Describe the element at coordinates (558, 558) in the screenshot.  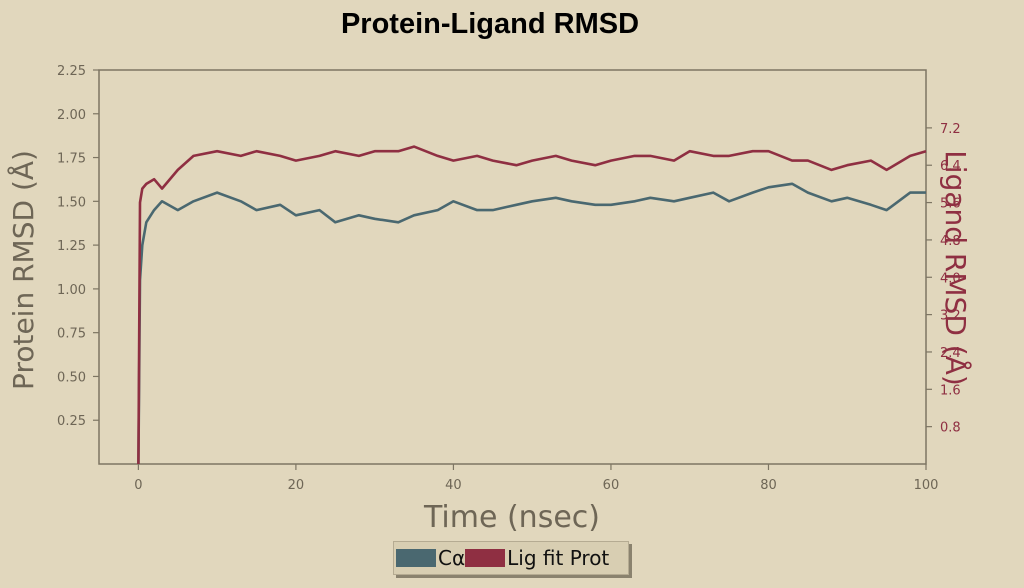
I see `legend-label-lig: Lig fit Prot` at that location.